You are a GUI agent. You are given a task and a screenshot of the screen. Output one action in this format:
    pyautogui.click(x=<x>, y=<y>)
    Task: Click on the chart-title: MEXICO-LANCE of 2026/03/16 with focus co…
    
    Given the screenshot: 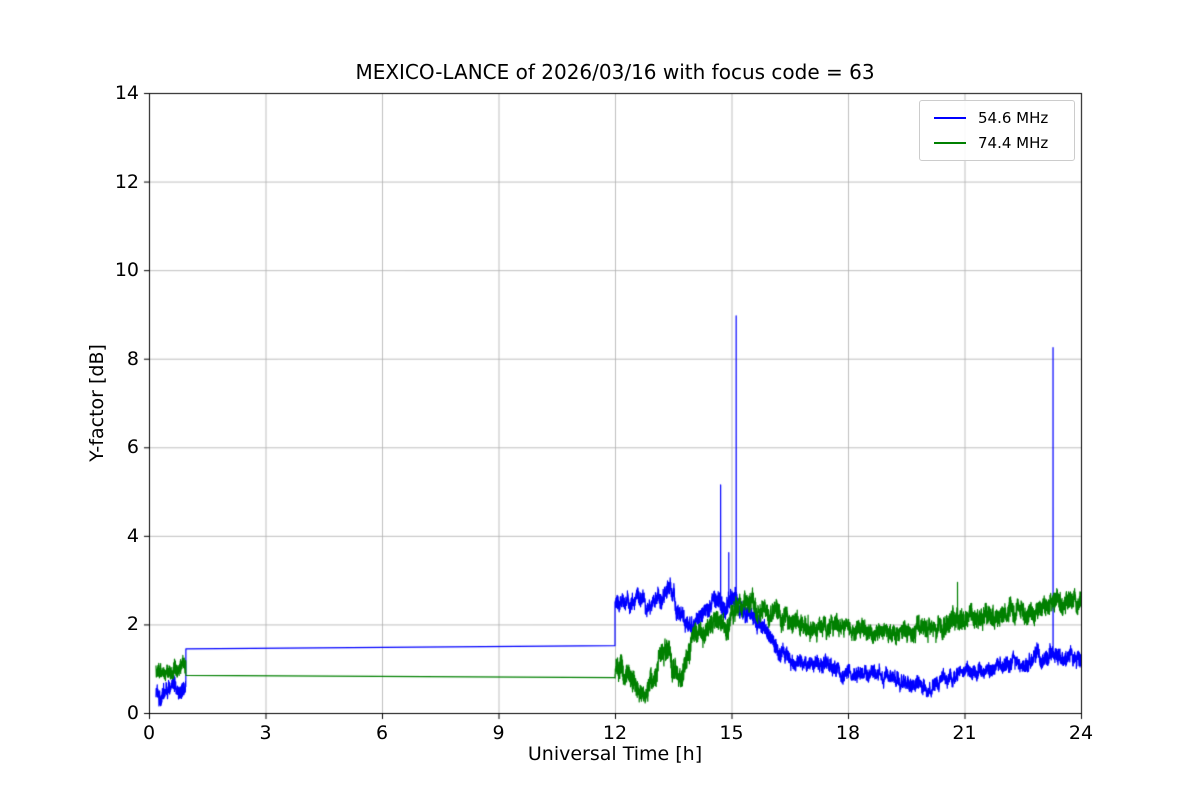 What is the action you would take?
    pyautogui.click(x=615, y=72)
    